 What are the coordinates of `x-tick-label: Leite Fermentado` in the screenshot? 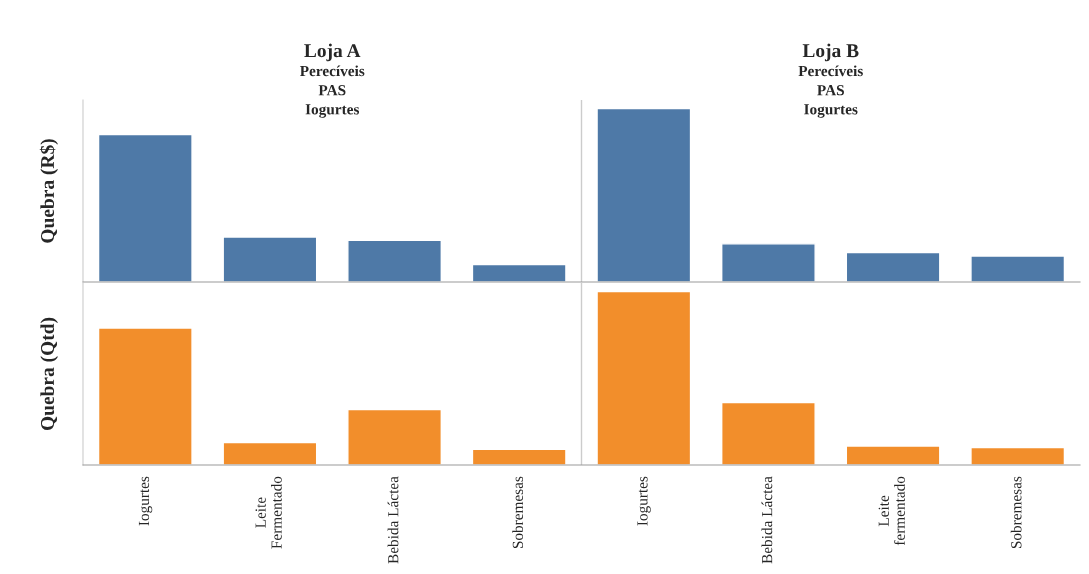 It's located at (268, 512).